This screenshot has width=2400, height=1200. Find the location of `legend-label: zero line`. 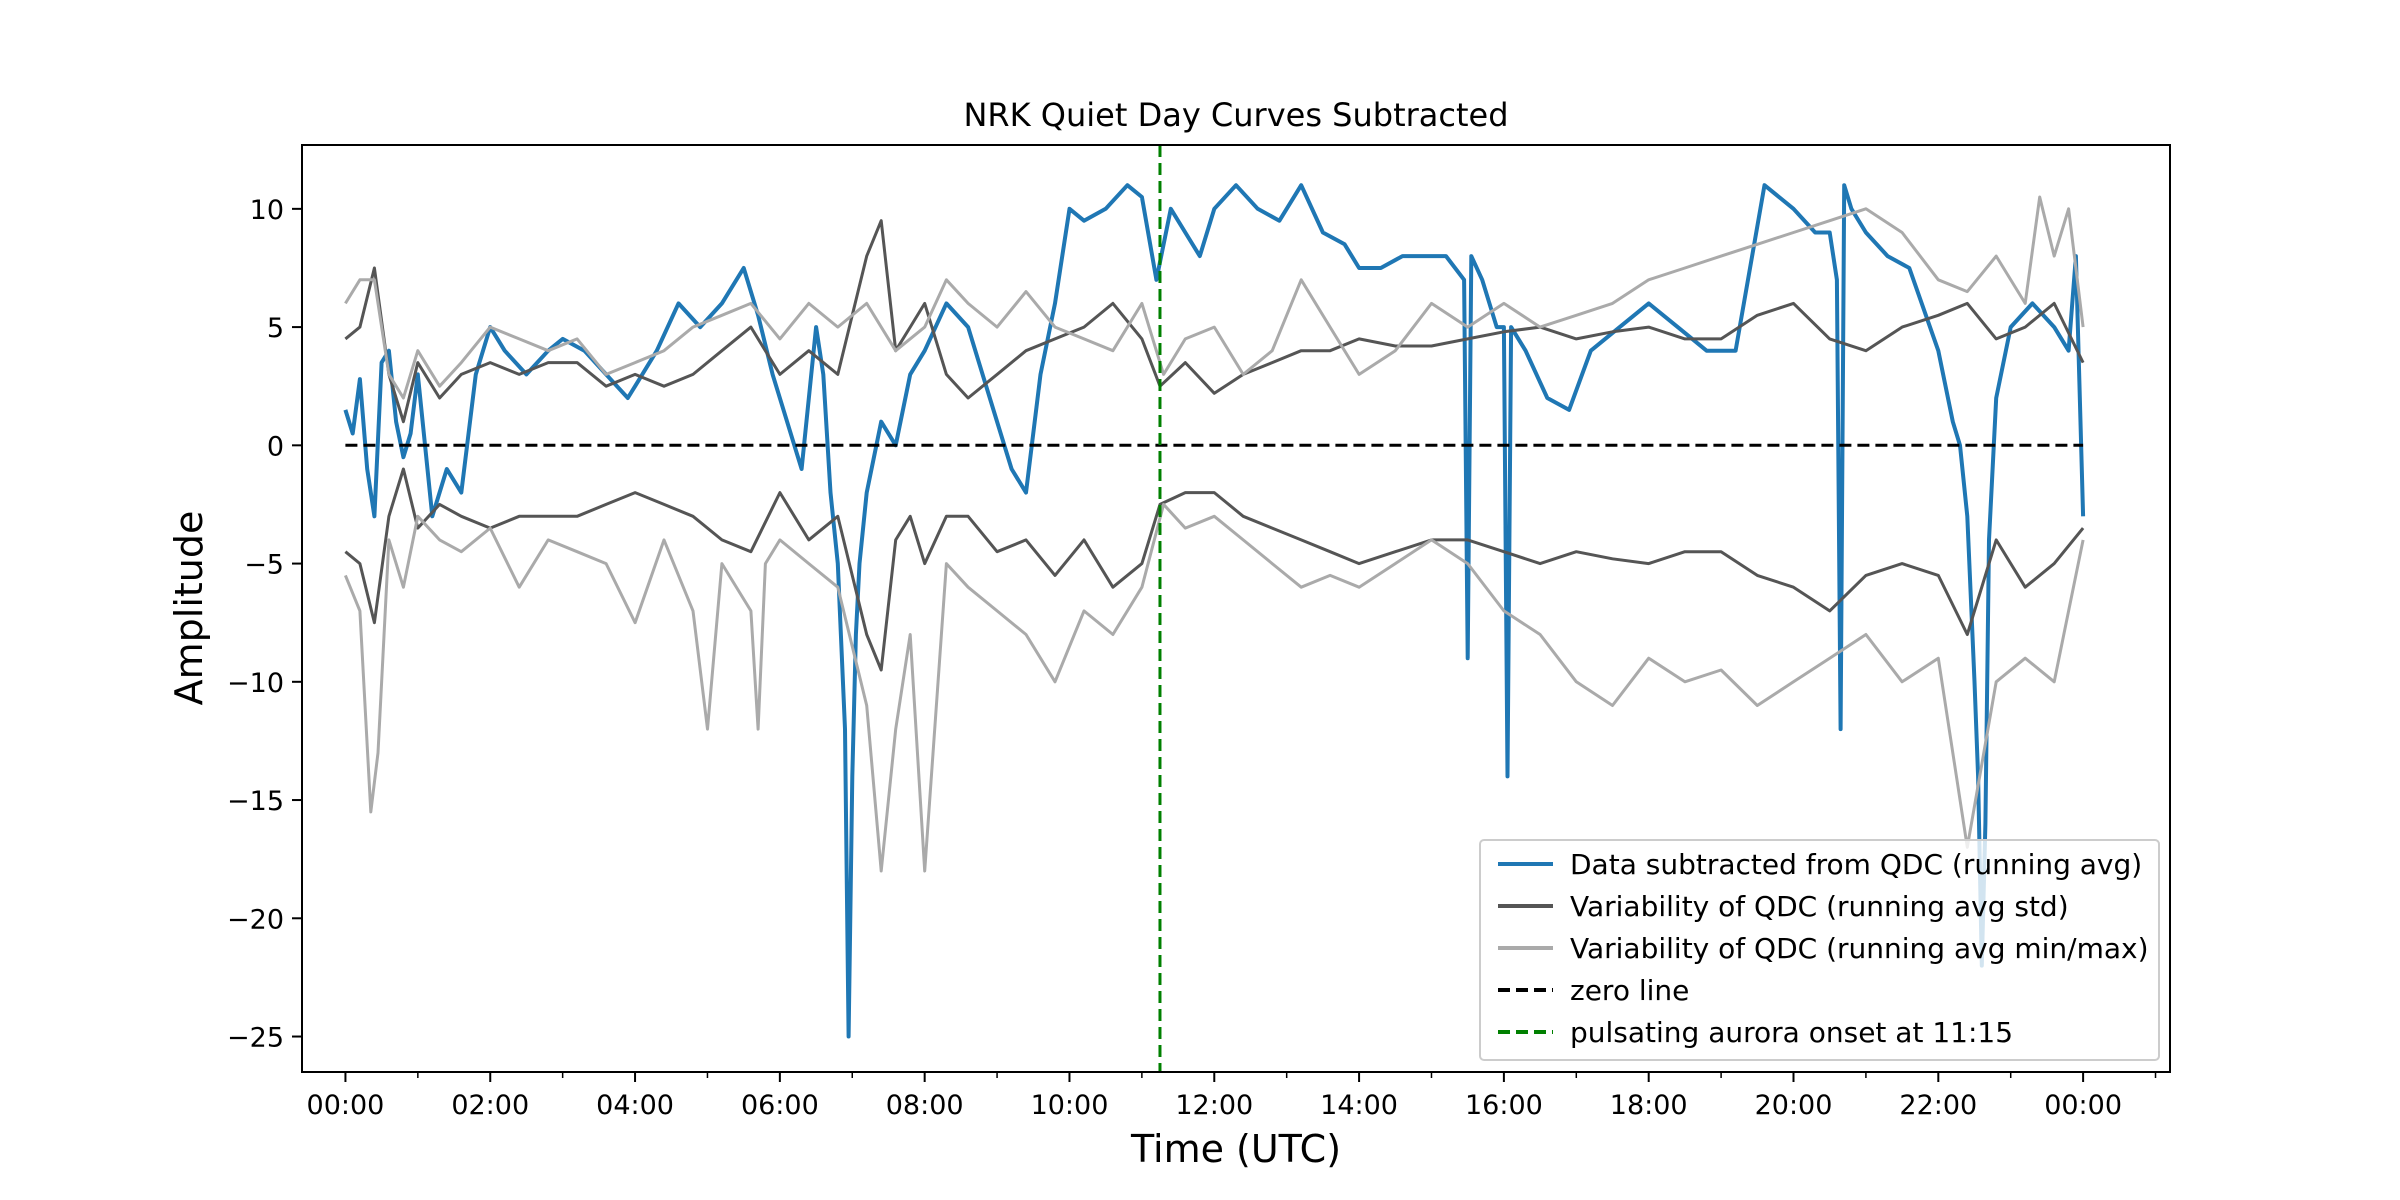

legend-label: zero line is located at coordinates (1629, 990).